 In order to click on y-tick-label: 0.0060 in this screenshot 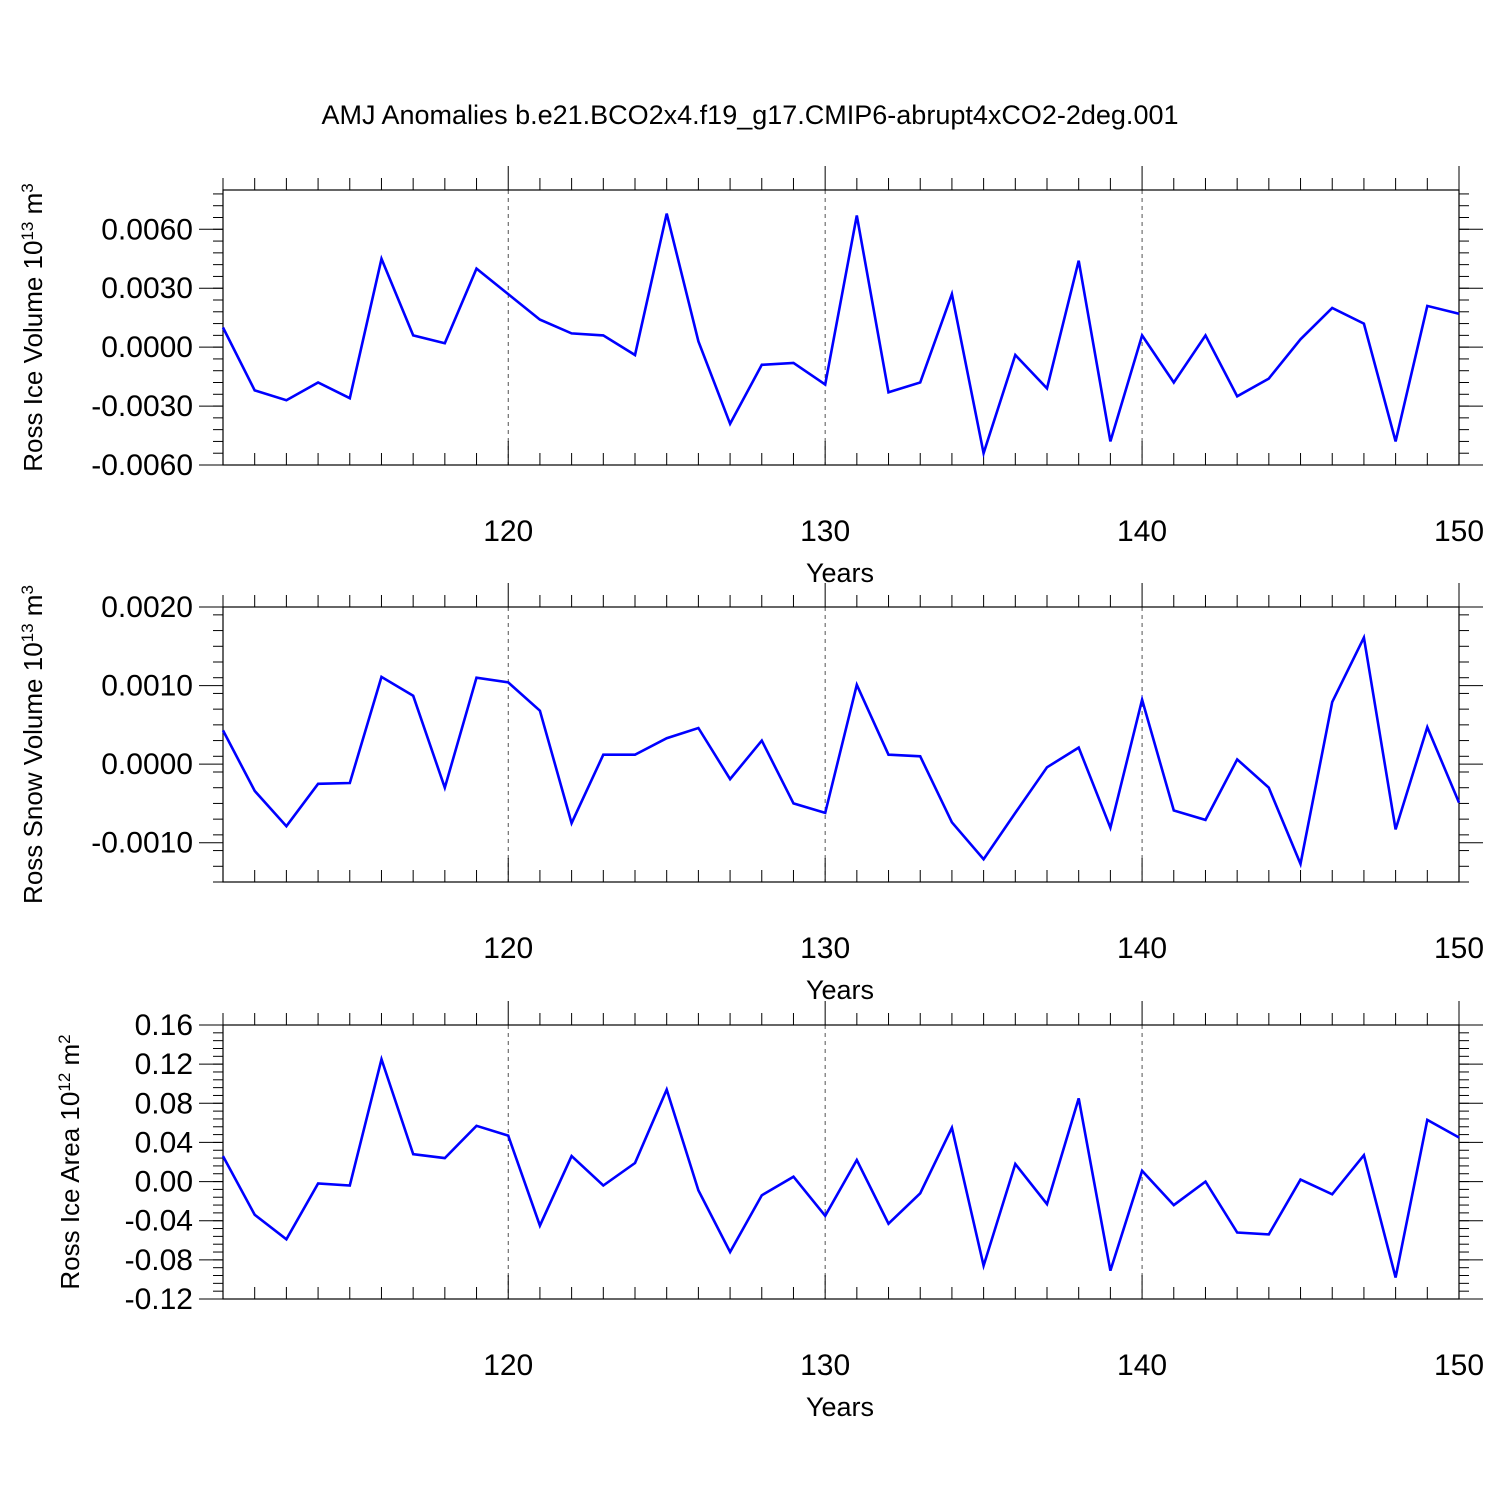, I will do `click(147, 229)`.